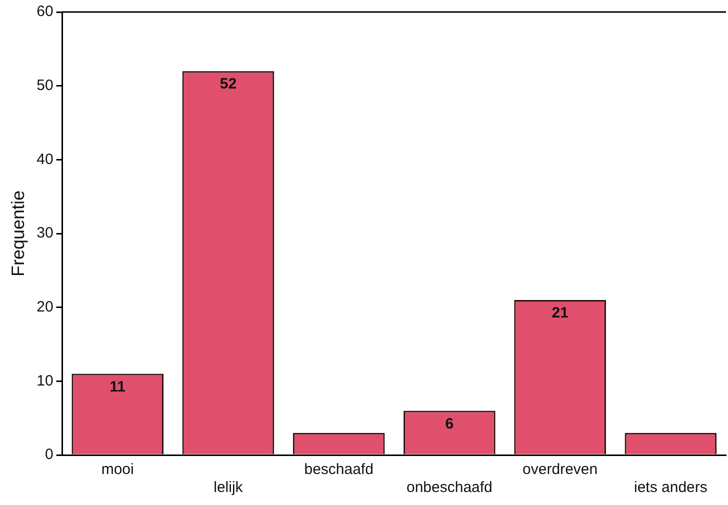 This screenshot has width=728, height=505. Describe the element at coordinates (449, 423) in the screenshot. I see `data-label: 6` at that location.